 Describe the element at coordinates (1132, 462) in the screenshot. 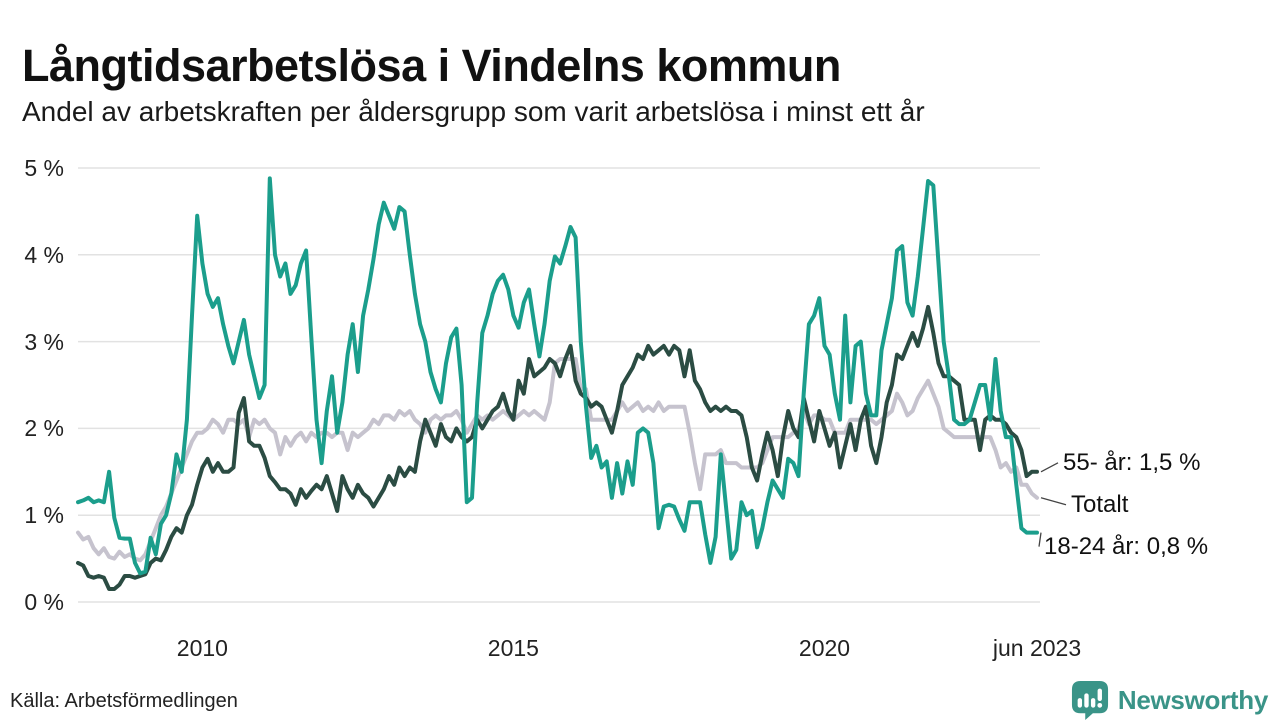

I see `series-end-label: 55- år: 1,5 %` at that location.